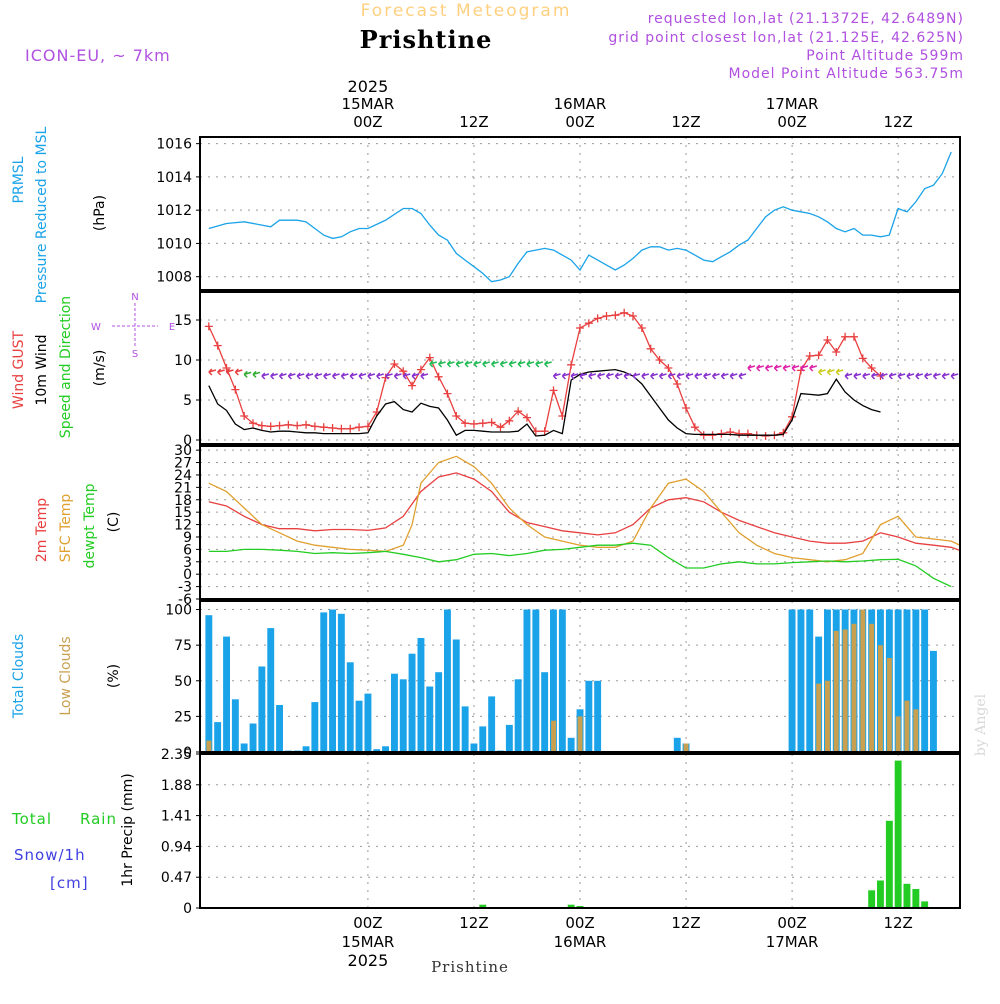 This screenshot has width=1000, height=1004. I want to click on watermark: by Angel, so click(981, 724).